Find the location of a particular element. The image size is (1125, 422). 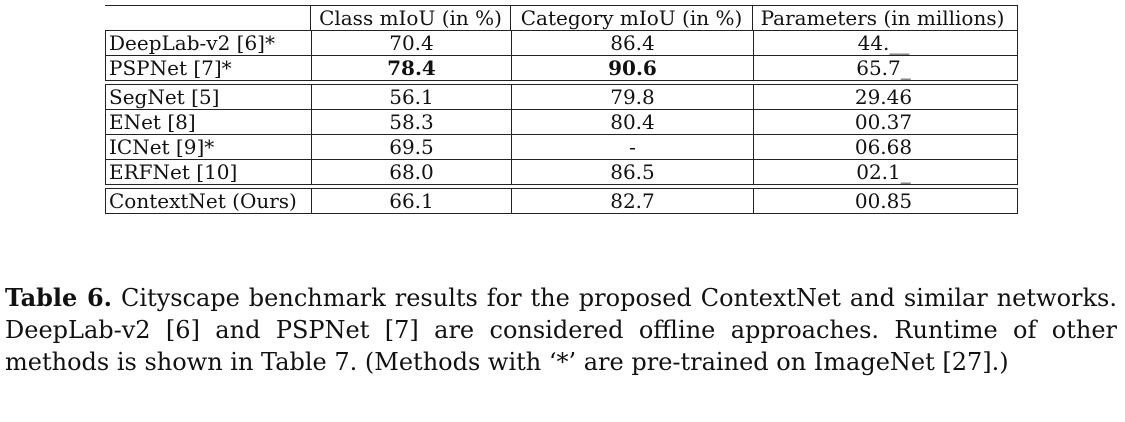

header-category-miou: Category mIoU (in %) is located at coordinates (631, 18).